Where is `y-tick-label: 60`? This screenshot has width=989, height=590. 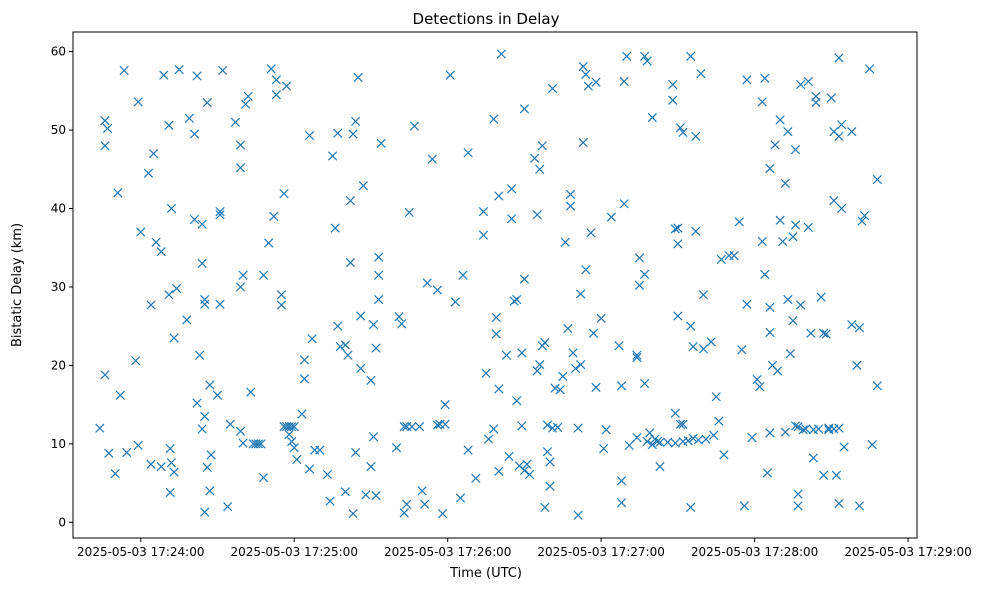
y-tick-label: 60 is located at coordinates (58, 52).